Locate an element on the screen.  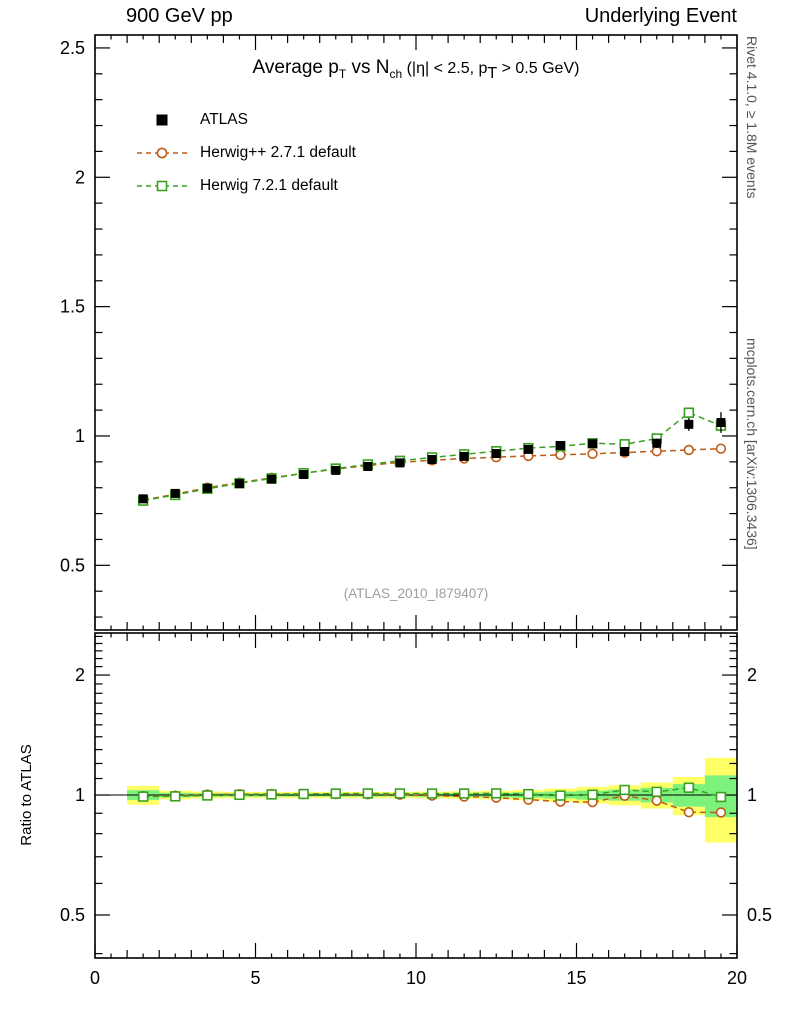
herwig7-dashed-square-icon is located at coordinates (162, 185).